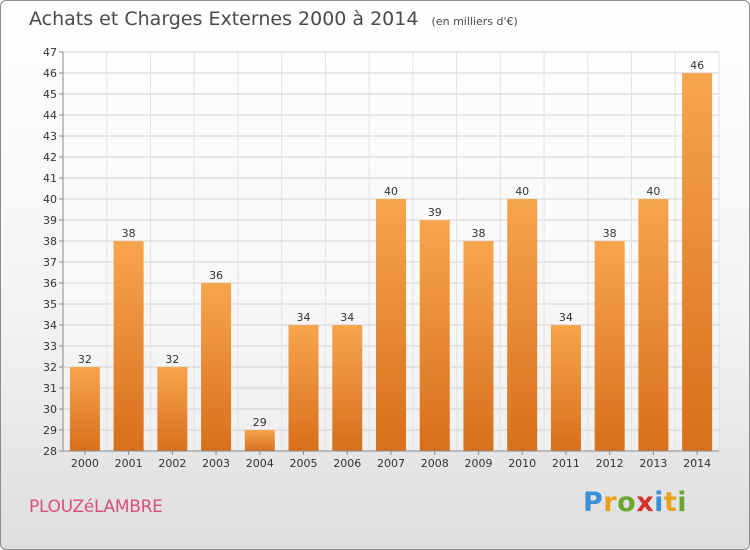 The image size is (750, 550). What do you see at coordinates (50, 94) in the screenshot?
I see `y-tick-label: 45` at bounding box center [50, 94].